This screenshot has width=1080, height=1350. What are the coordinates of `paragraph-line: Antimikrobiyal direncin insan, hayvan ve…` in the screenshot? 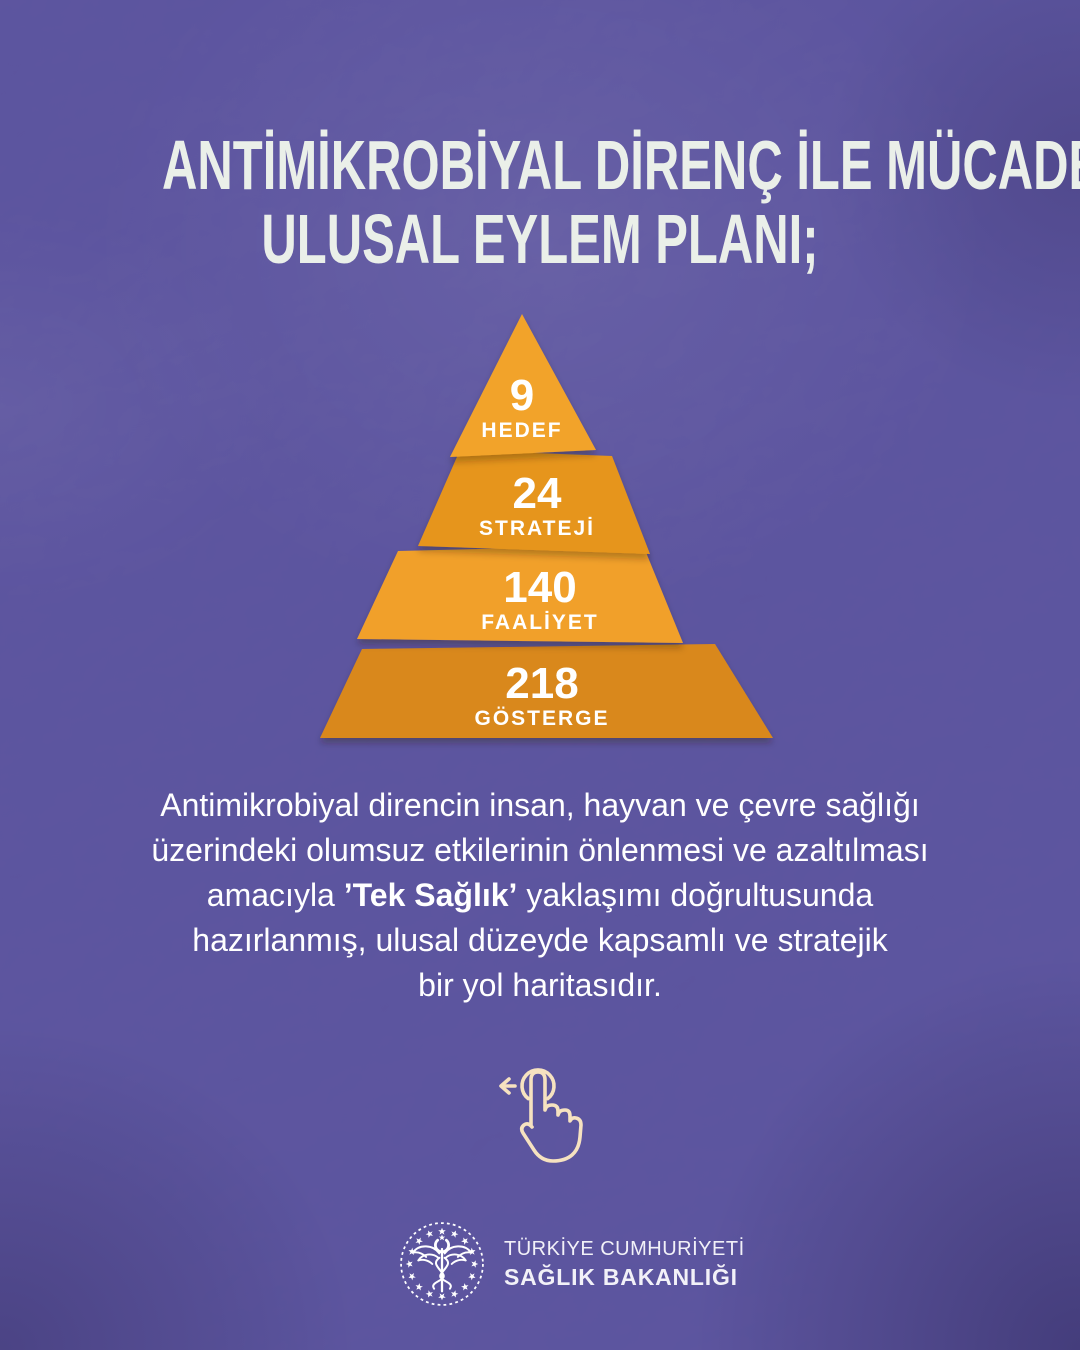 It's located at (540, 805).